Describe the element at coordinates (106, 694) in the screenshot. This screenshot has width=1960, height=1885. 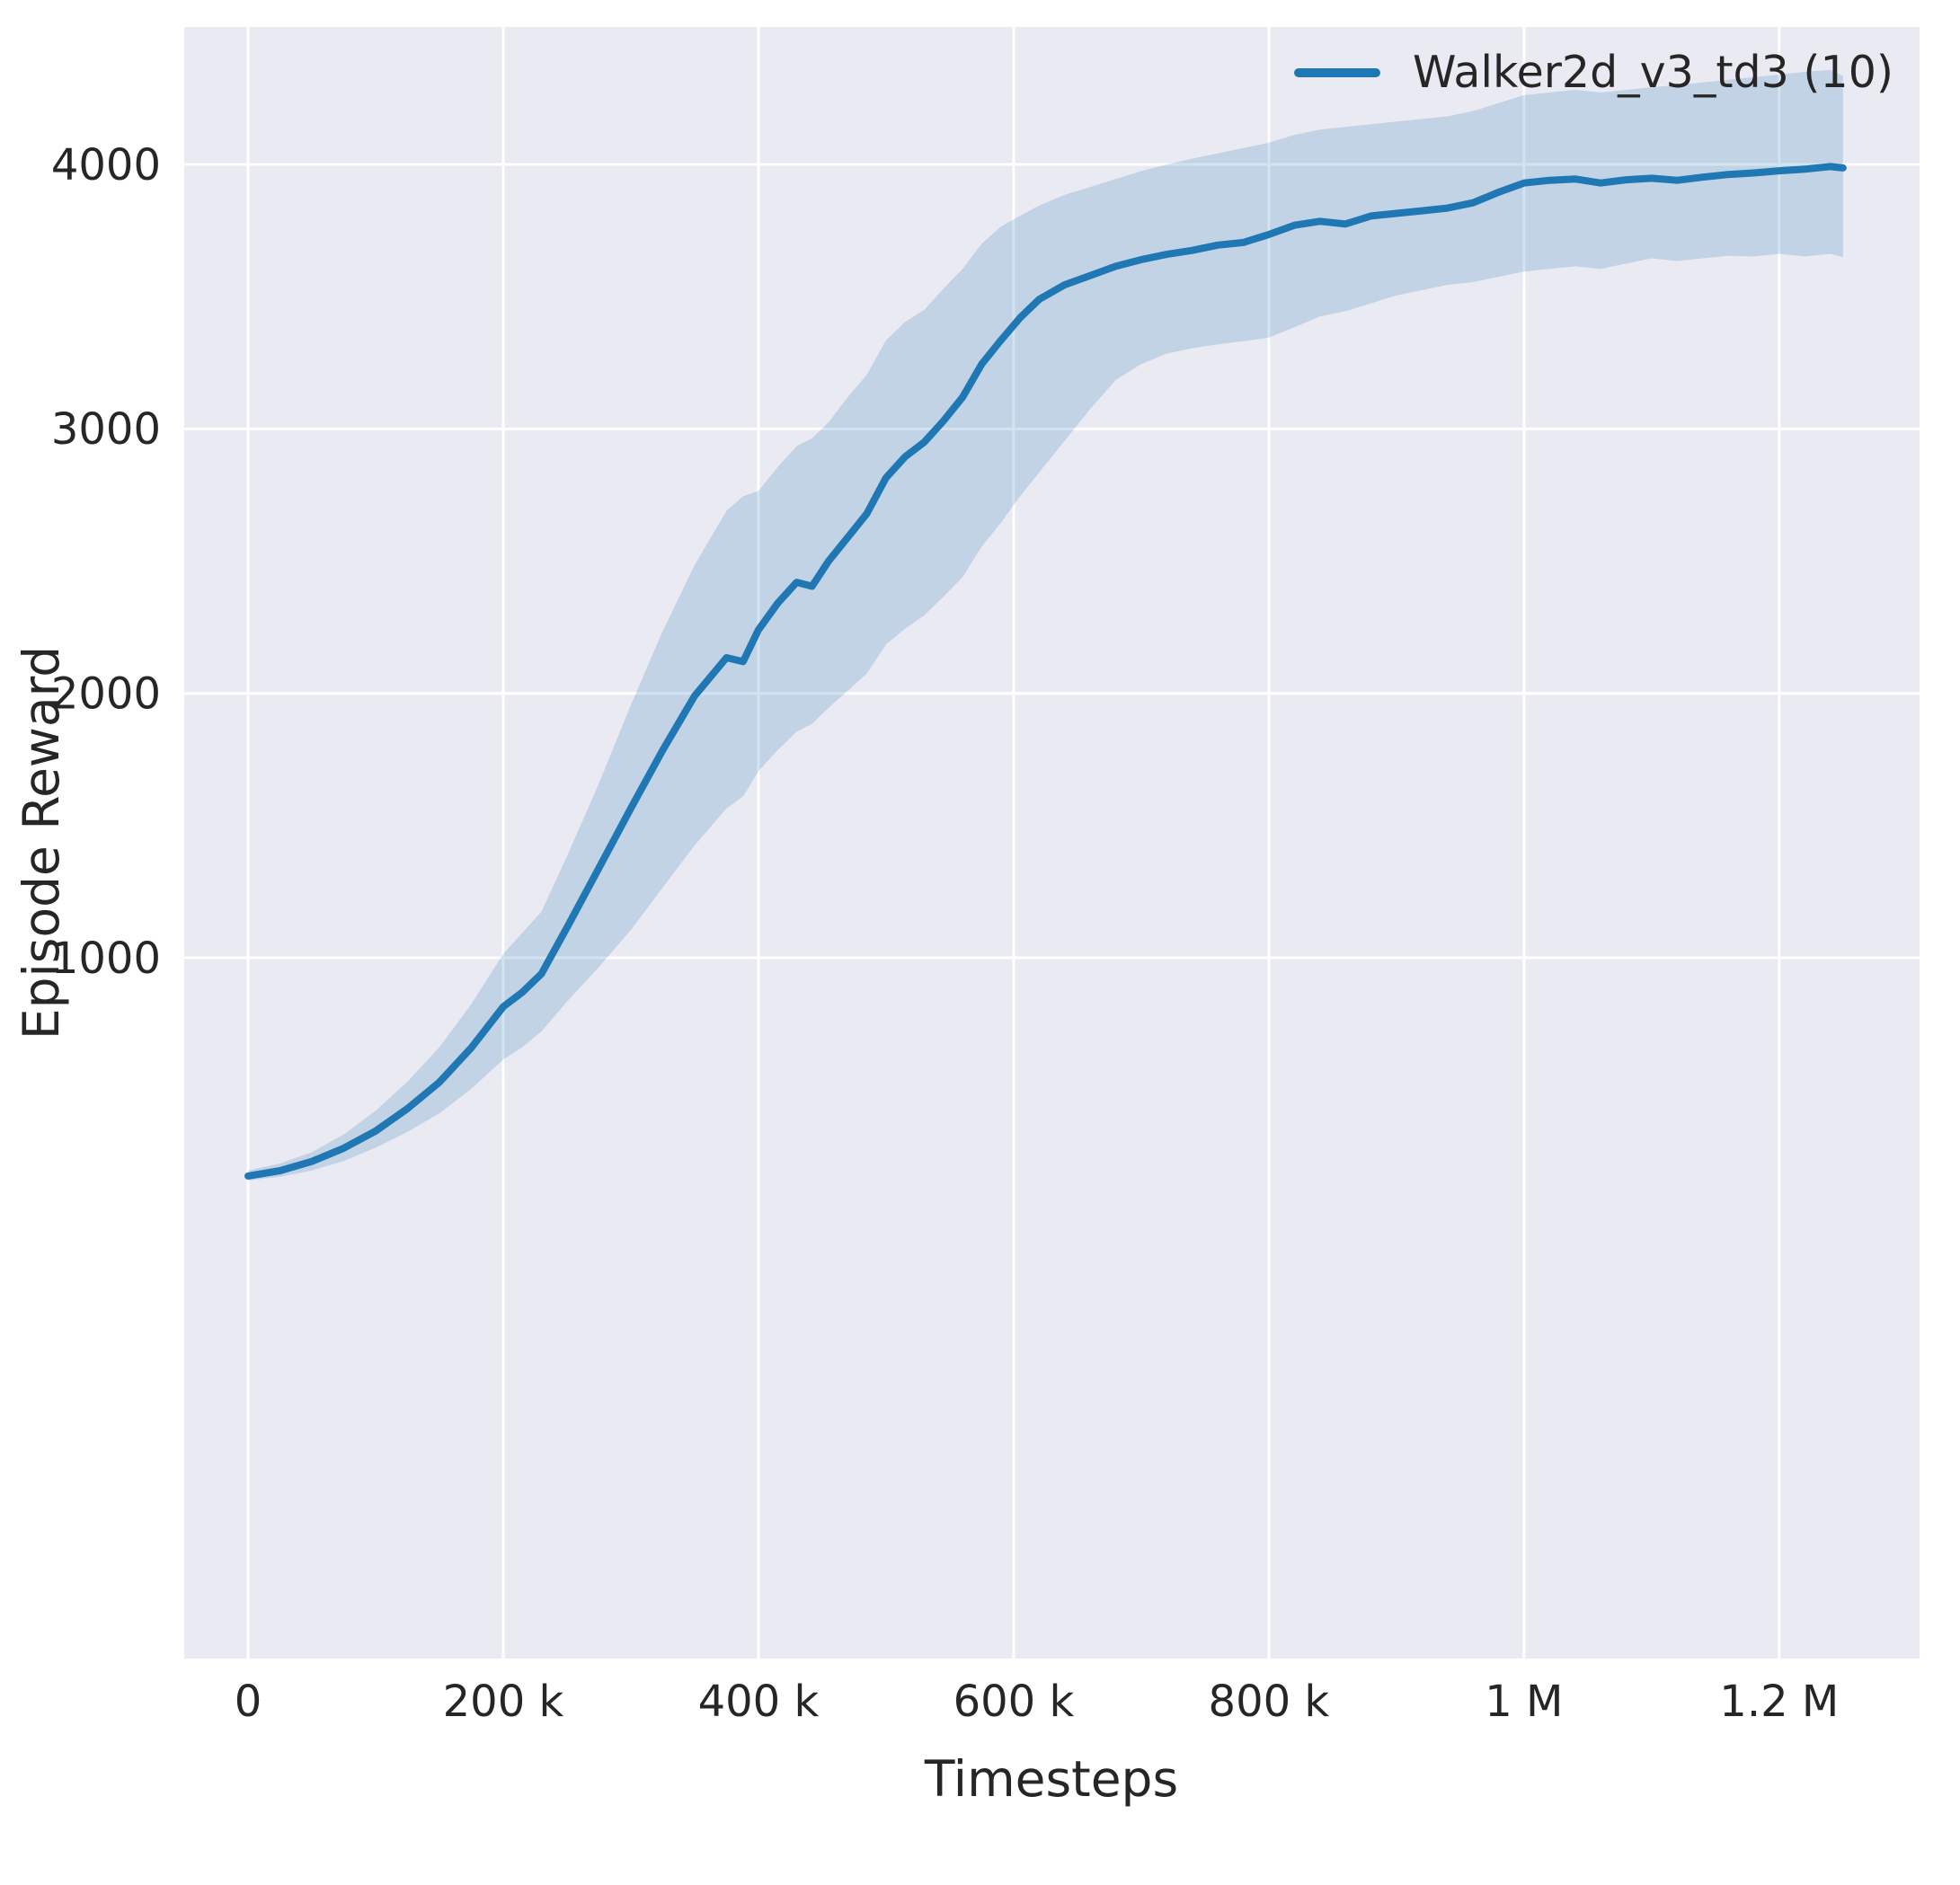
I see `y-tick-label: 2000` at that location.